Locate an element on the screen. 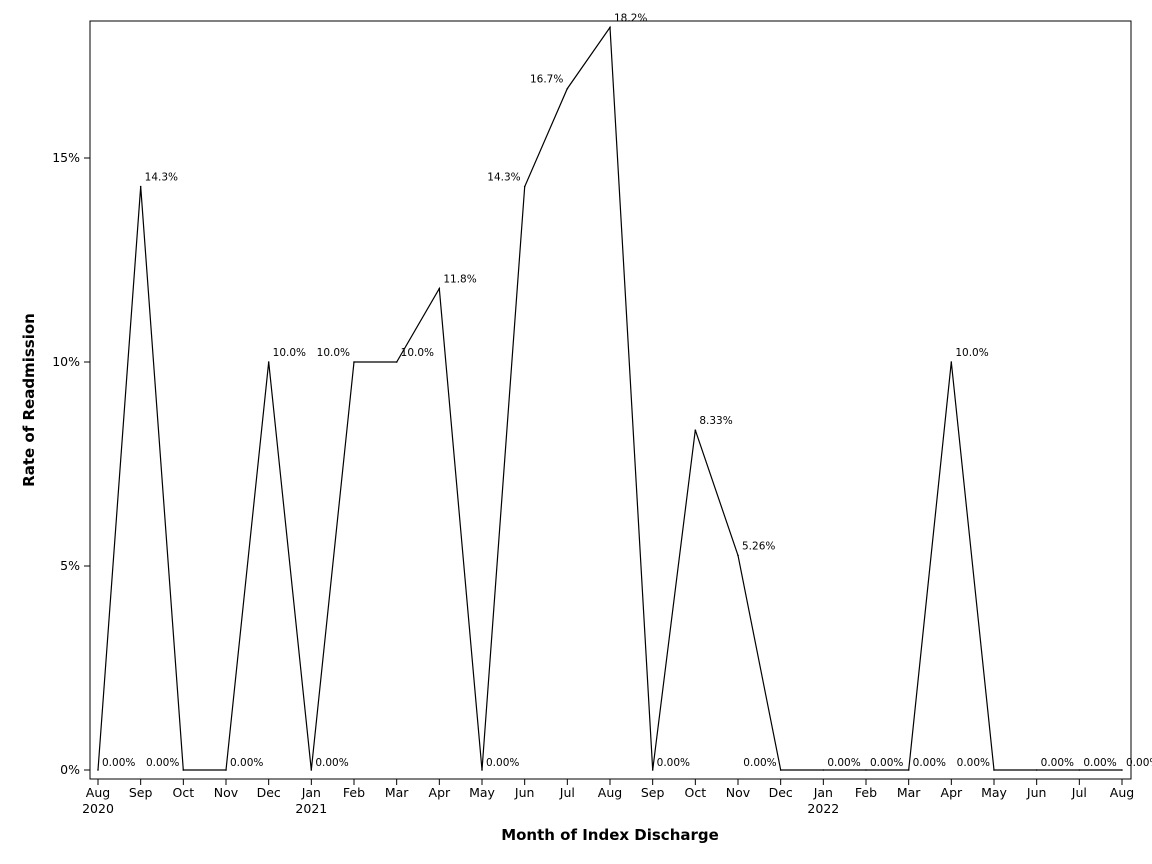  y-axis-title: Rate of Readmission is located at coordinates (29, 400).